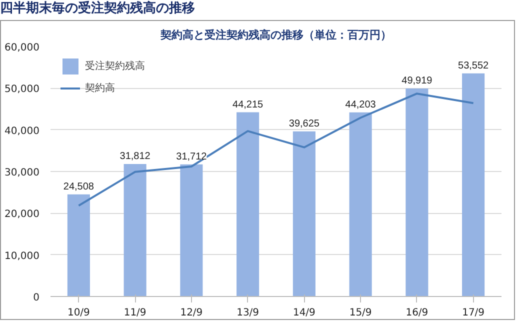  What do you see at coordinates (135, 313) in the screenshot?
I see `x-tick-label: 11/9` at bounding box center [135, 313].